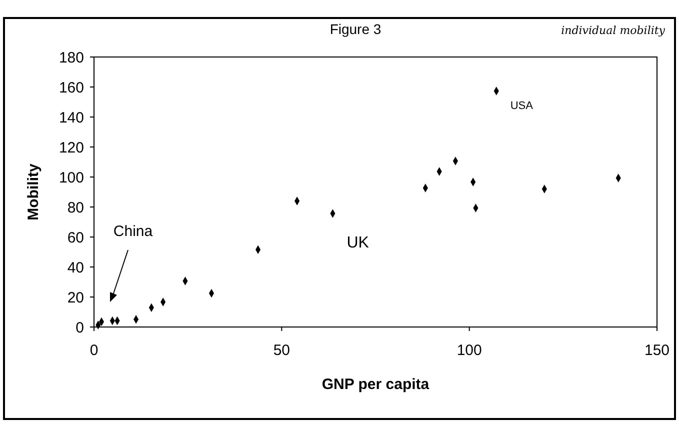 The image size is (679, 425). I want to click on y-tick-label: 20, so click(75, 297).